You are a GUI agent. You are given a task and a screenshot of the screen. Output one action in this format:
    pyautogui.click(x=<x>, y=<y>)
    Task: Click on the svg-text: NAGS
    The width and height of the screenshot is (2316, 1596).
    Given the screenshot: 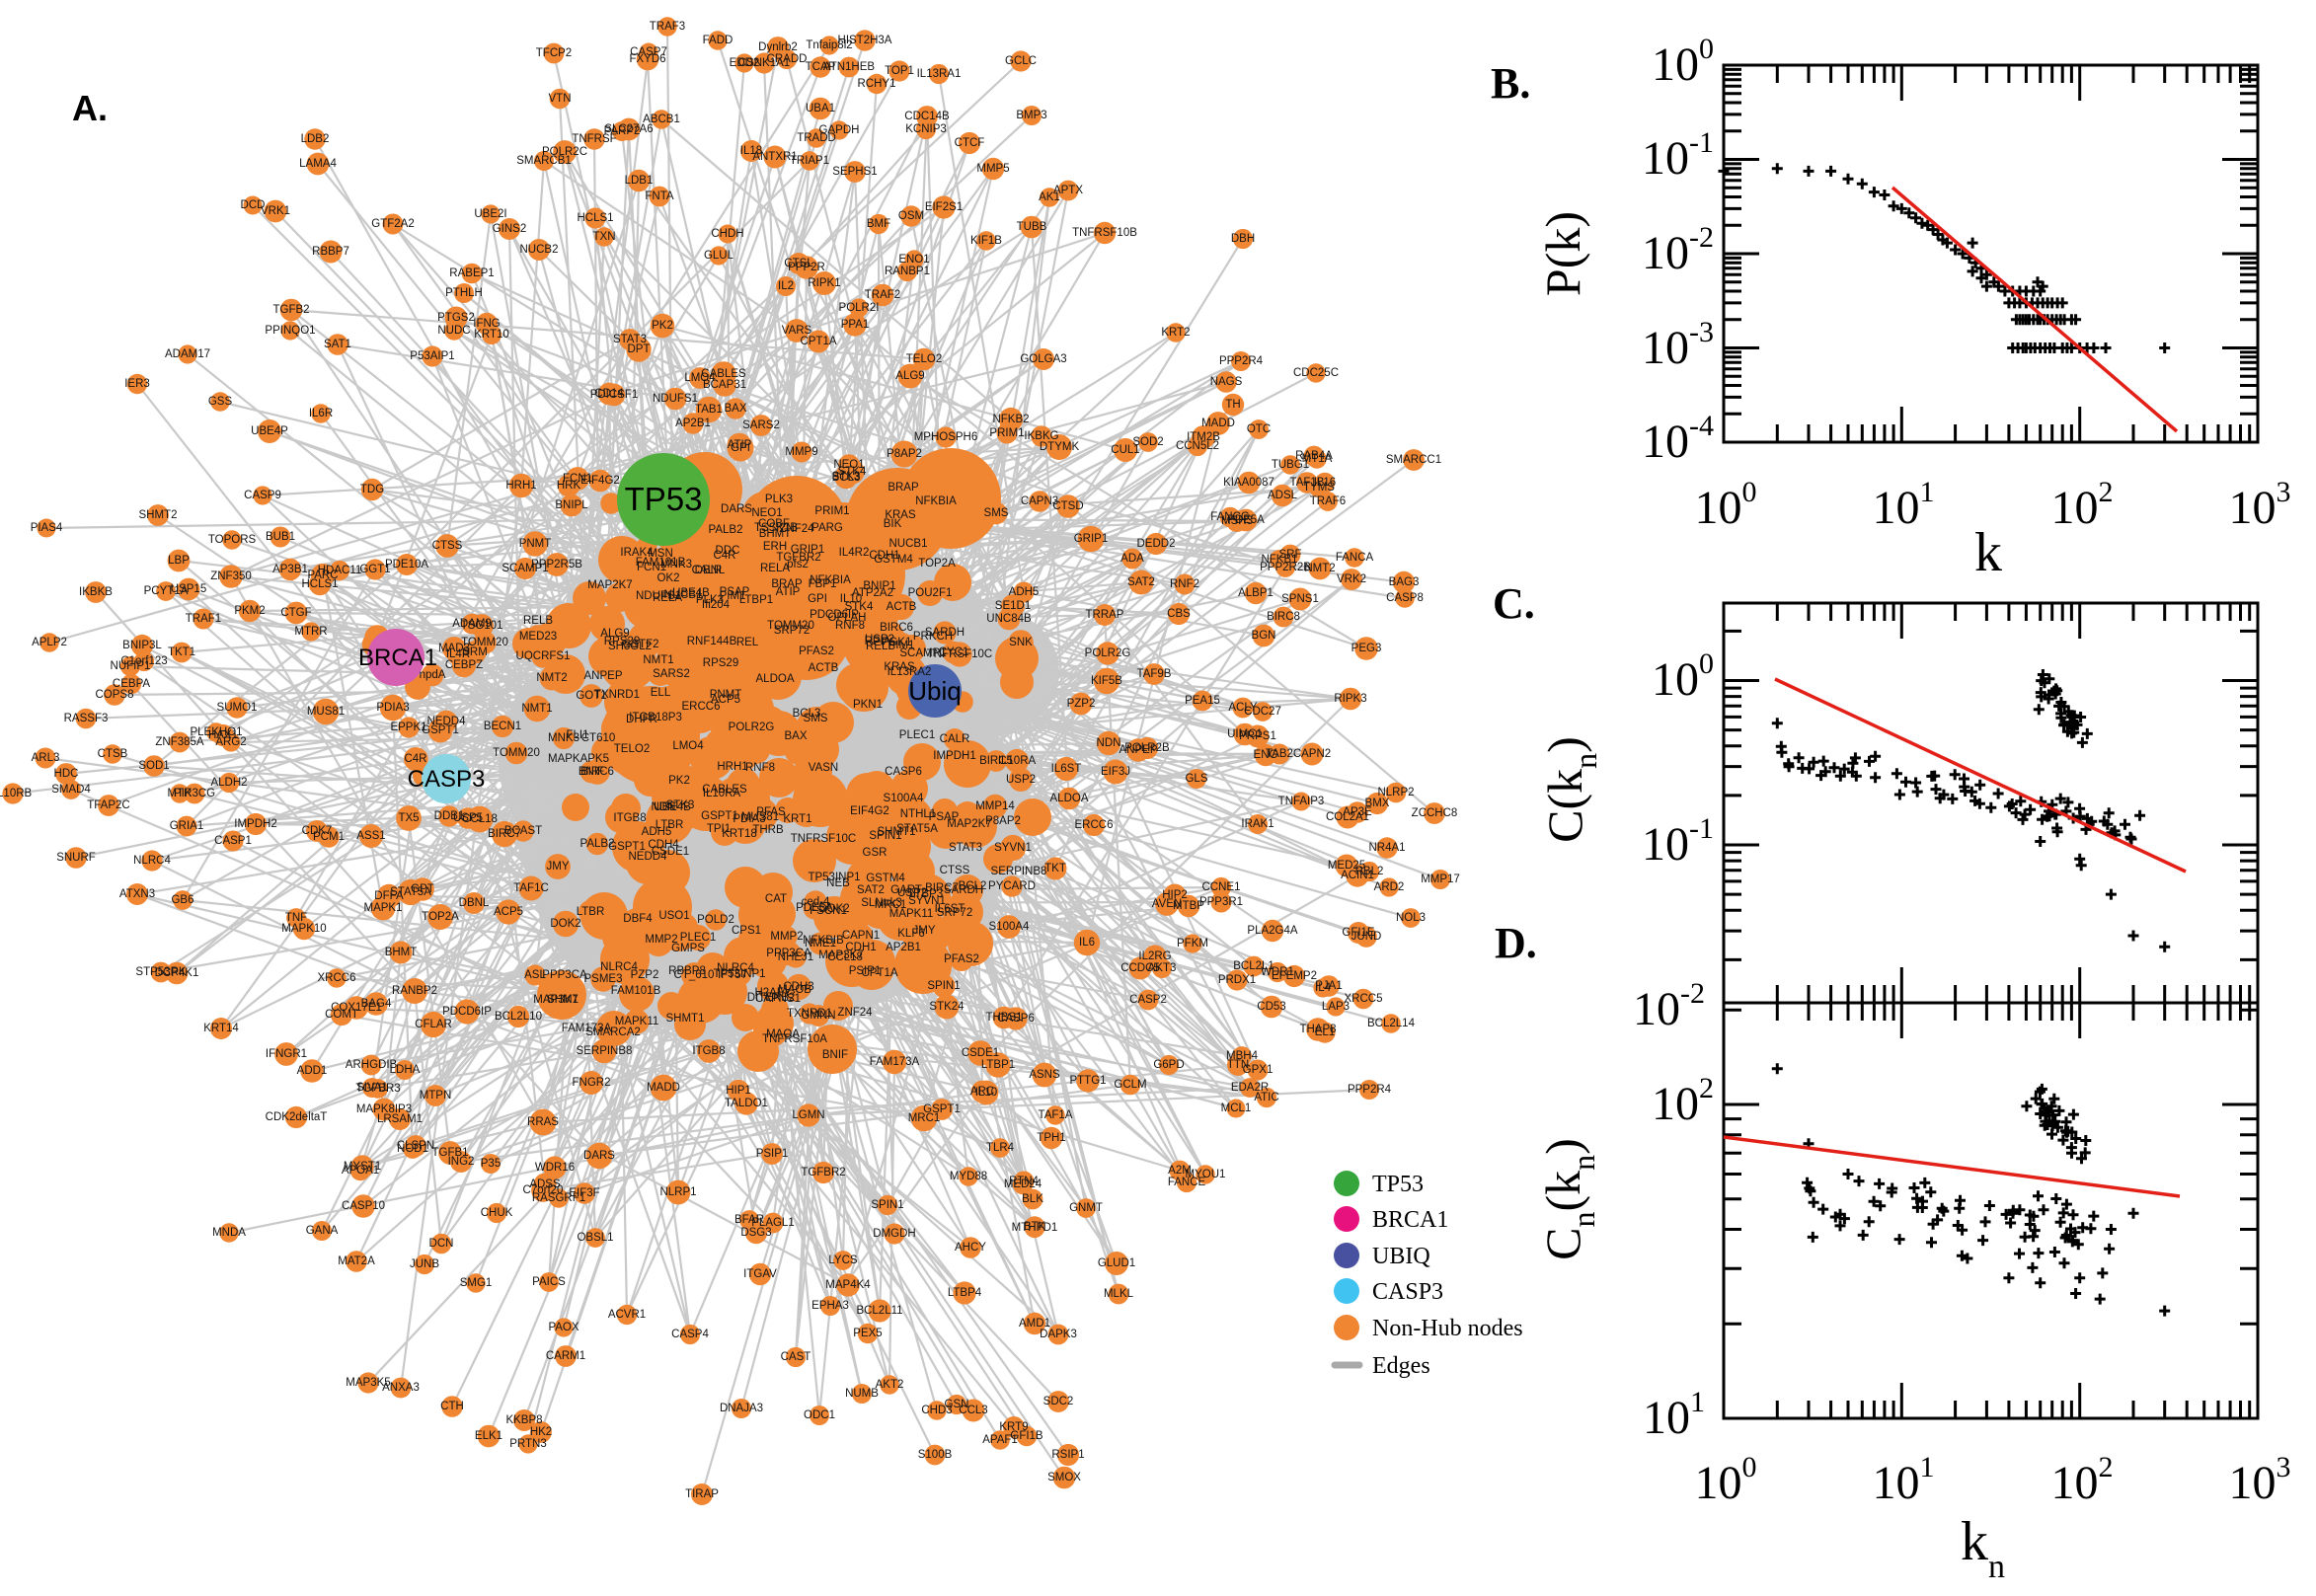 What is the action you would take?
    pyautogui.click(x=1226, y=382)
    